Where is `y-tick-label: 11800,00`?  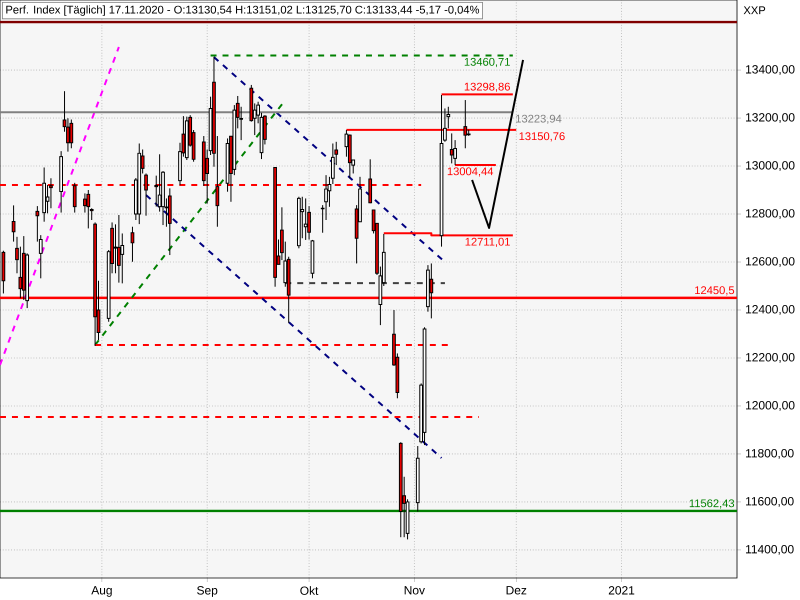
y-tick-label: 11800,00 is located at coordinates (770, 454).